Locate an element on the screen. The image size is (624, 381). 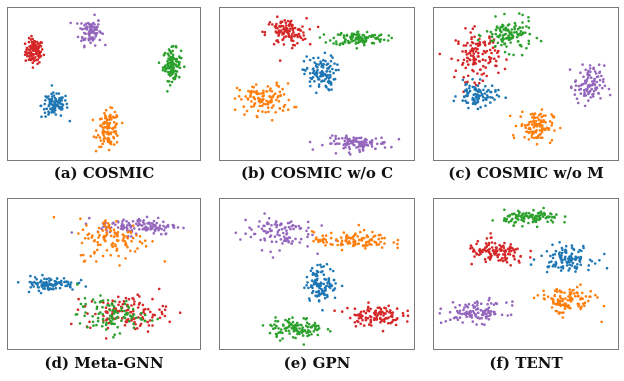
caption-c: (c) COSMIC w/o M is located at coordinates (526, 173).